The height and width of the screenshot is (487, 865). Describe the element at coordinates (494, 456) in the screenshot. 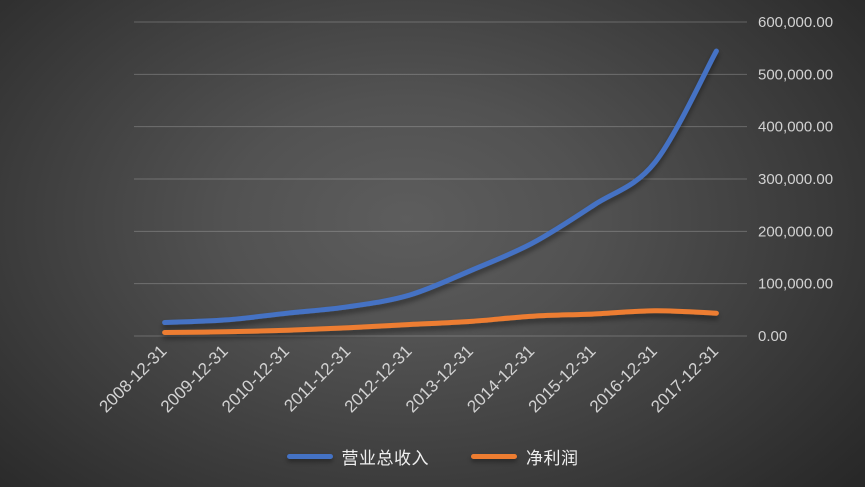

I see `legend-swatch-net-profit-icon` at that location.